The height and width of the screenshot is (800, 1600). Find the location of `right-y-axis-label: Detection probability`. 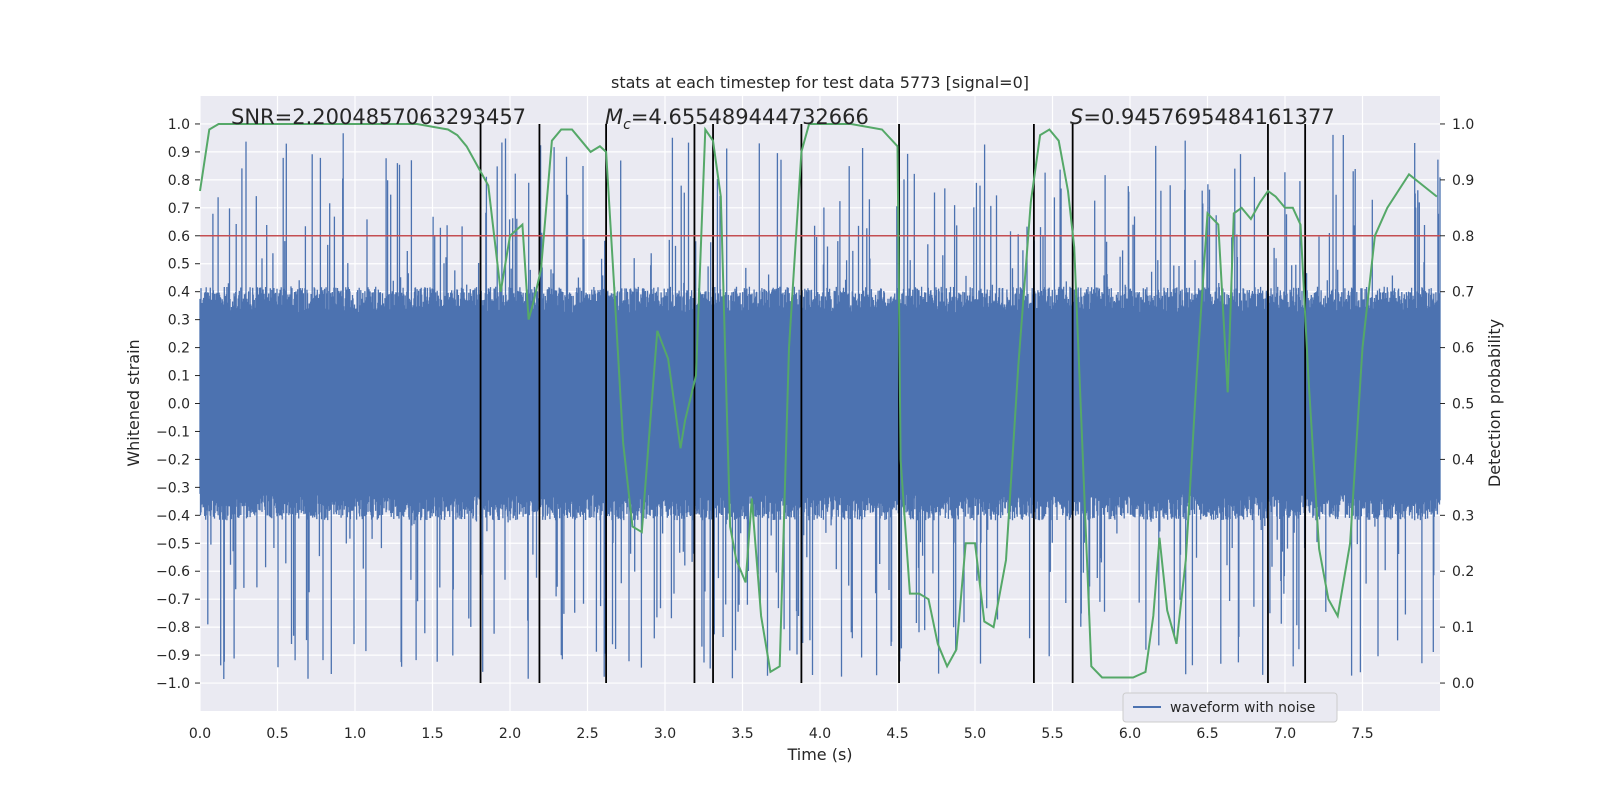

right-y-axis-label: Detection probability is located at coordinates (1494, 403).